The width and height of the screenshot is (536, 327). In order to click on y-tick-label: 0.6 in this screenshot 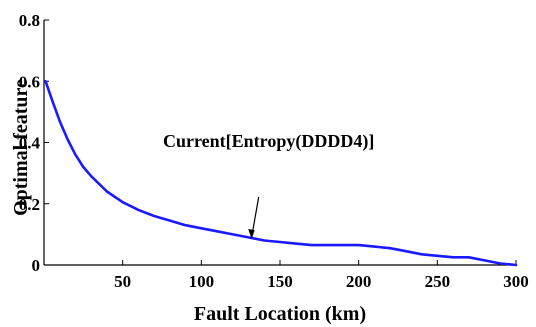, I will do `click(29, 81)`.